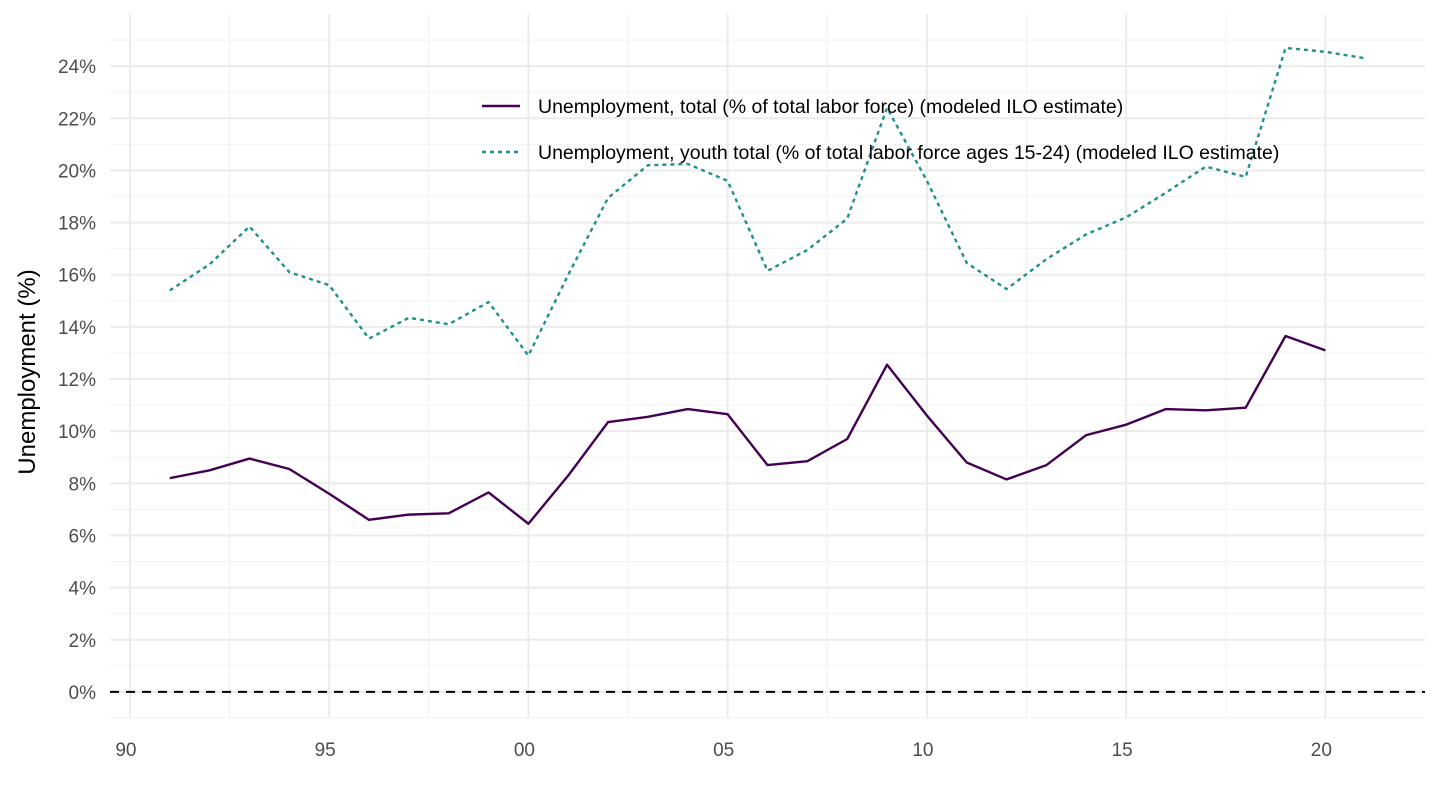  I want to click on y-tick-label: 22%, so click(77, 119).